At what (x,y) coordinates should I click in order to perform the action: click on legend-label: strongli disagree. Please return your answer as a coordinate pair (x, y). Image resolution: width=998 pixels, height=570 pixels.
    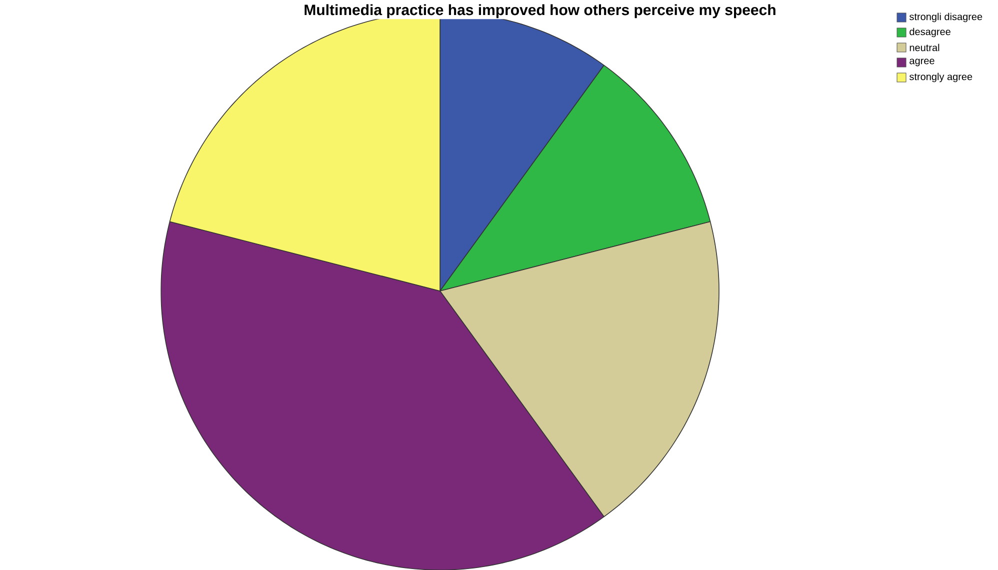
    Looking at the image, I should click on (945, 17).